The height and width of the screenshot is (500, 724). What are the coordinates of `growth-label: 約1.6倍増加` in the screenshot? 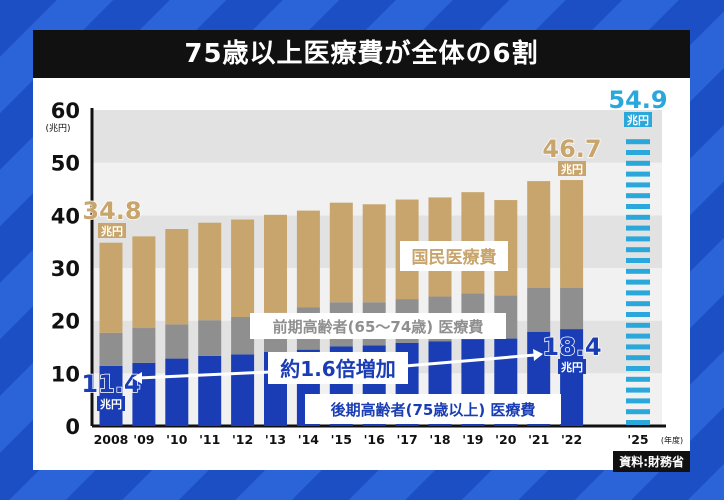 It's located at (337, 369).